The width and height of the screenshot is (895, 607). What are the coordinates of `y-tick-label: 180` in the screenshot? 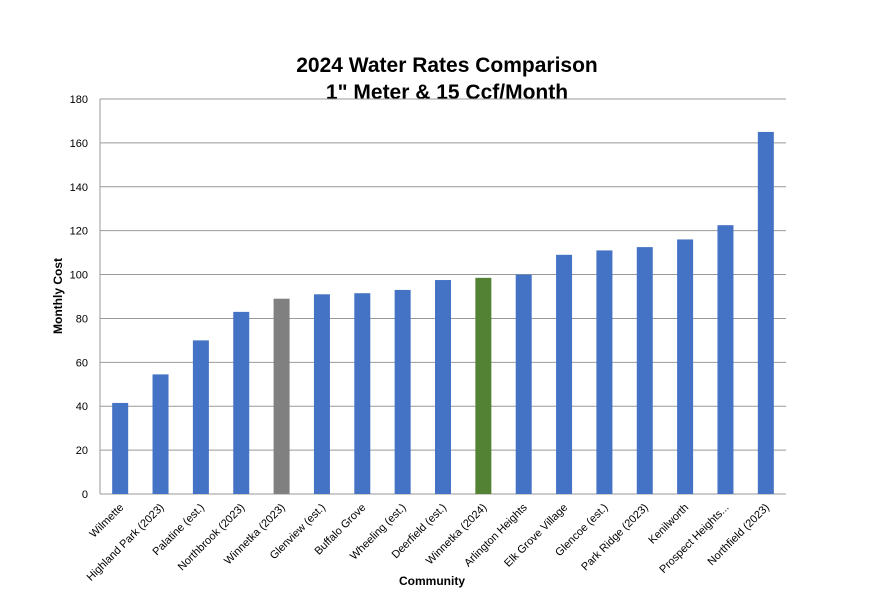 It's located at (79, 100).